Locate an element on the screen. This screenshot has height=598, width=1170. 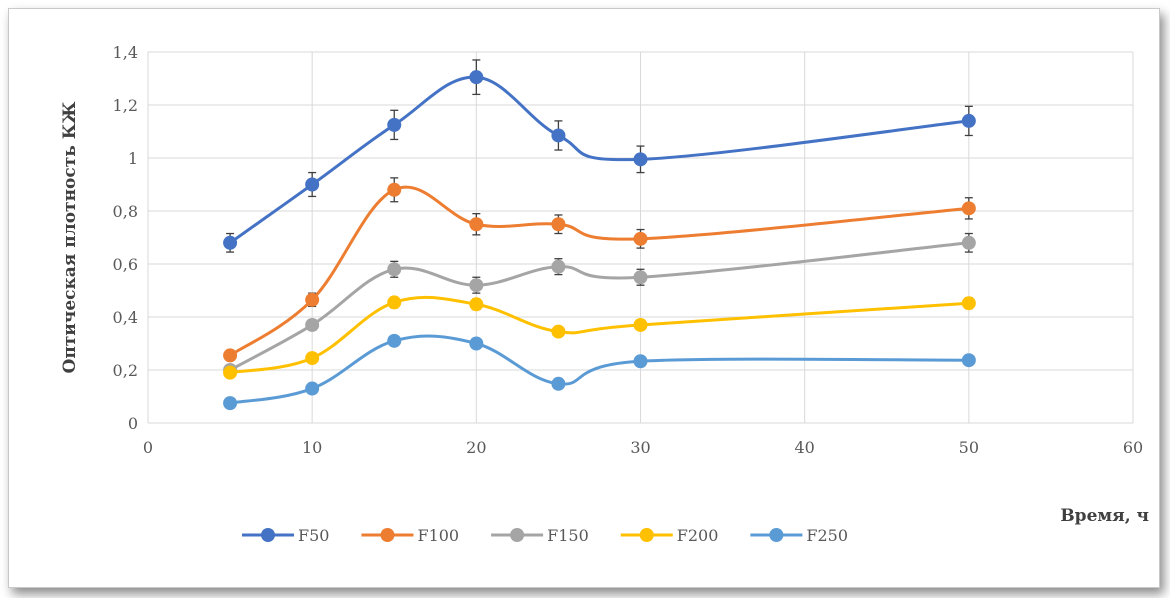
legend-item-F250: F250 is located at coordinates (799, 535).